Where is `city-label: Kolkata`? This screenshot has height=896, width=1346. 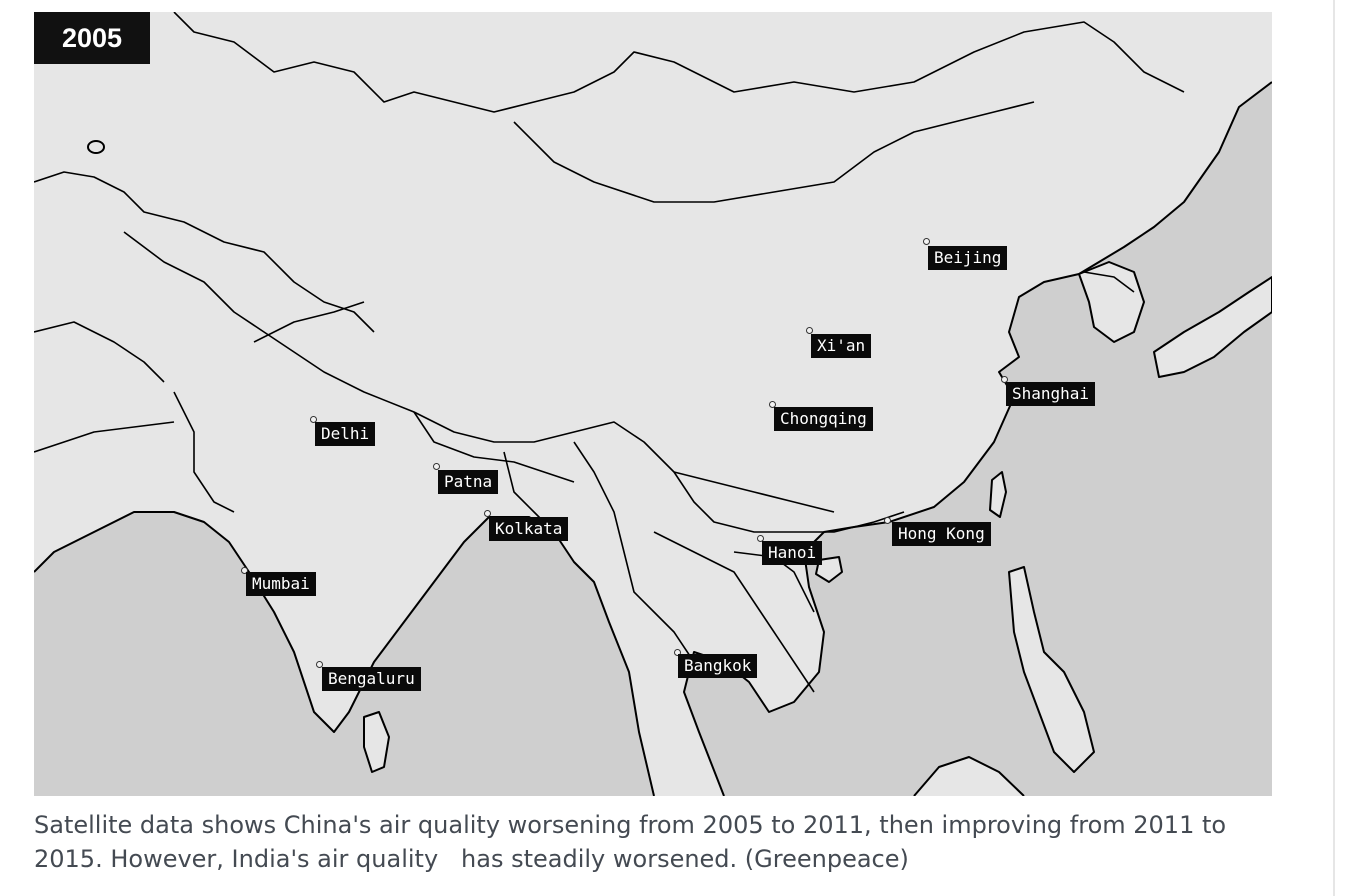
city-label: Kolkata is located at coordinates (529, 529).